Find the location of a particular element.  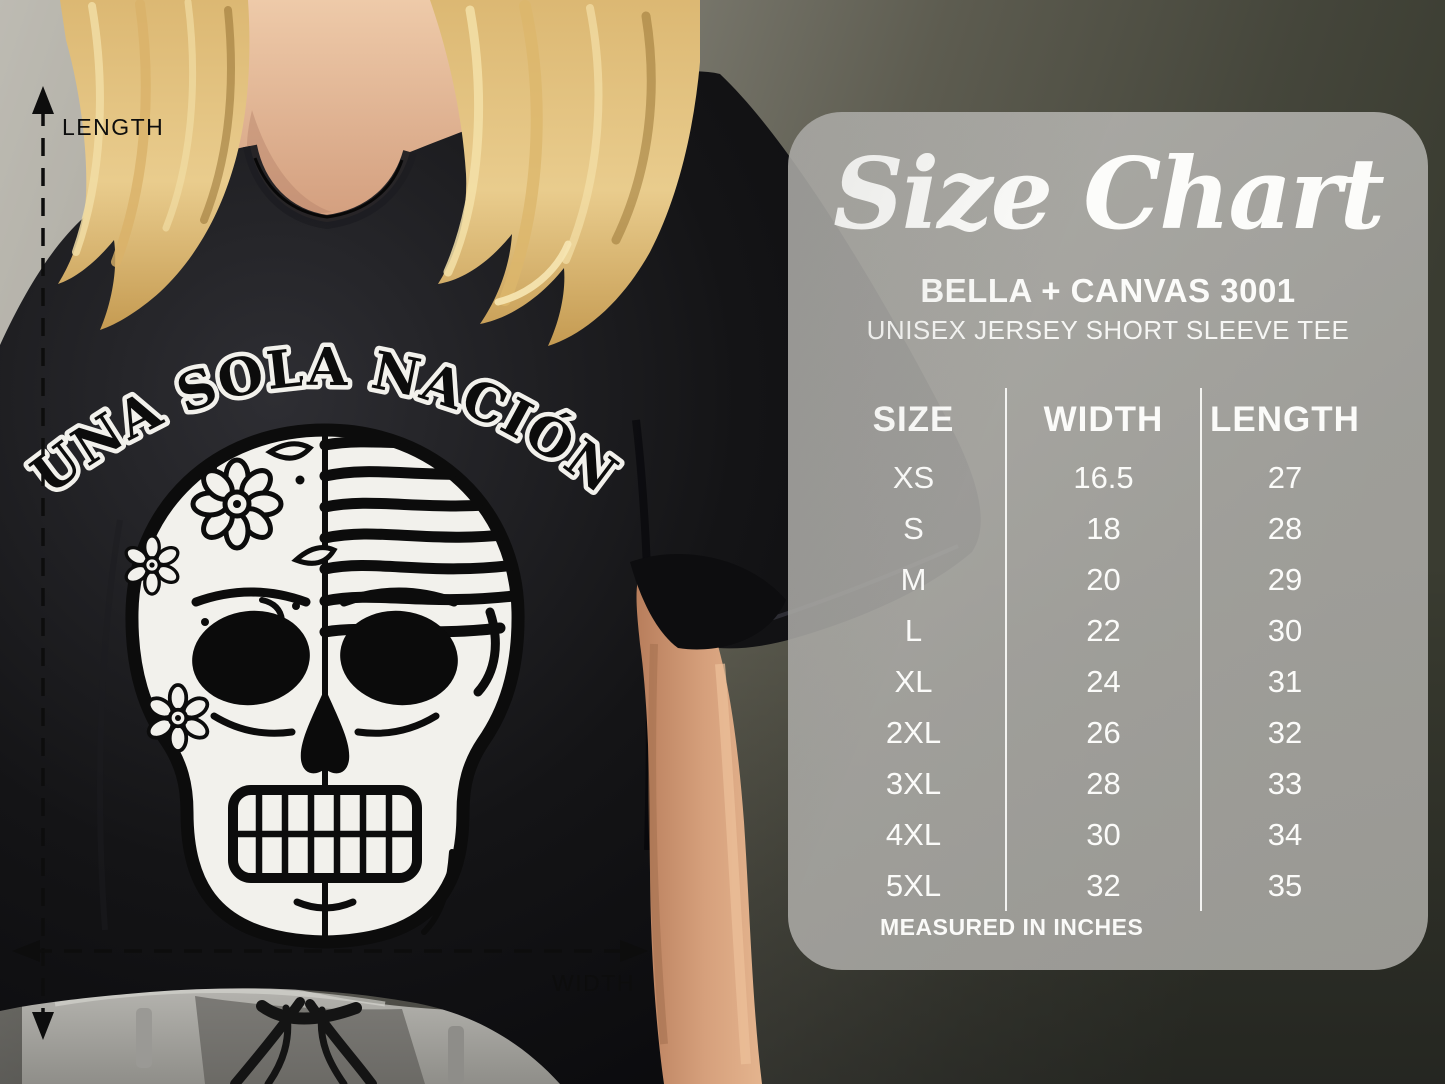

length-value: 33 is located at coordinates (1284, 783).